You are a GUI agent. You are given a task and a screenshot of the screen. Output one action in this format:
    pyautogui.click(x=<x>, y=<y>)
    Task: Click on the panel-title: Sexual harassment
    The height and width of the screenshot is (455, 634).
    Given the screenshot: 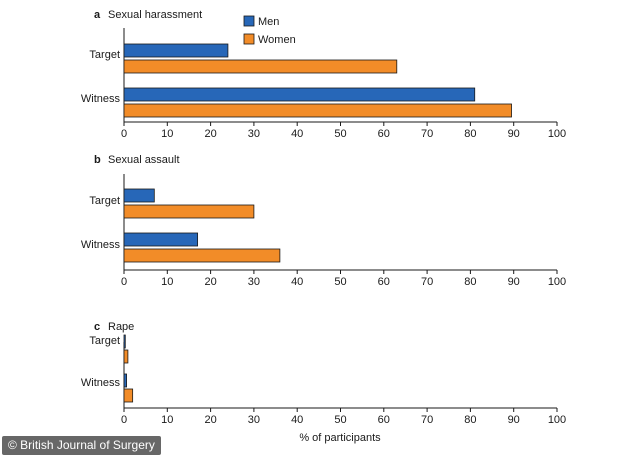 What is the action you would take?
    pyautogui.click(x=155, y=15)
    